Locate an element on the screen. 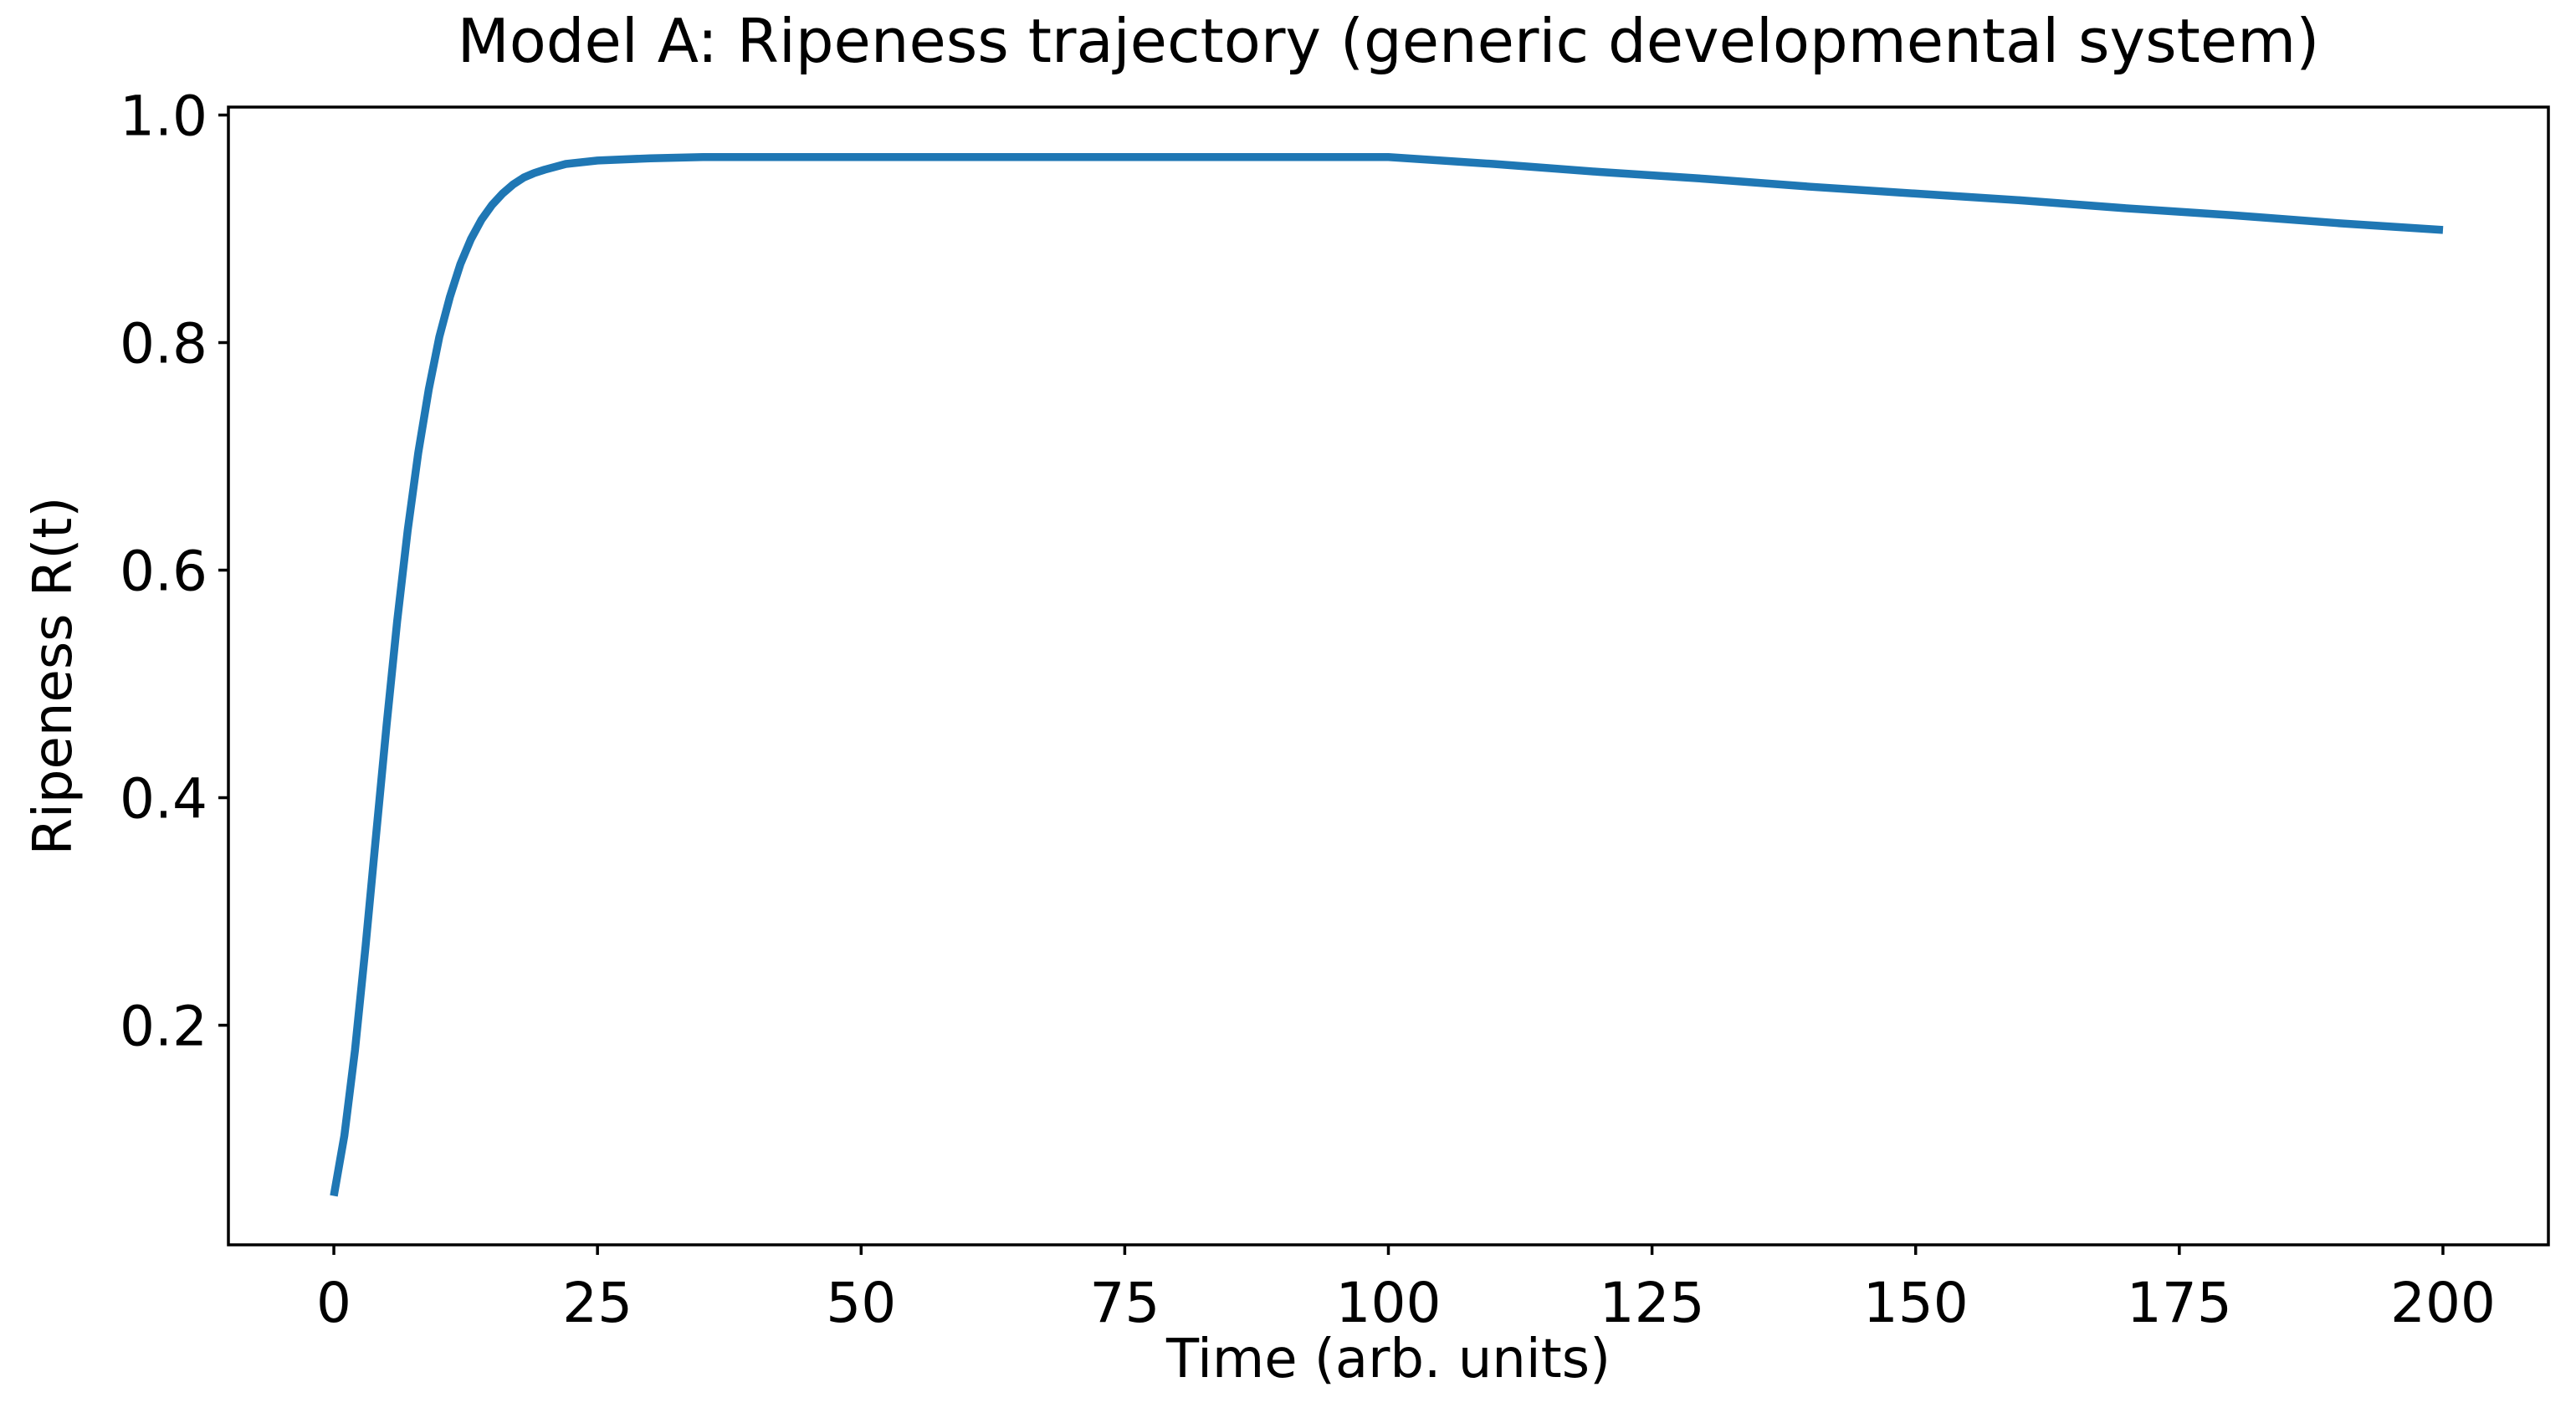 The width and height of the screenshot is (2576, 1418). x-axis-label: Time (arb. units) is located at coordinates (1388, 1359).